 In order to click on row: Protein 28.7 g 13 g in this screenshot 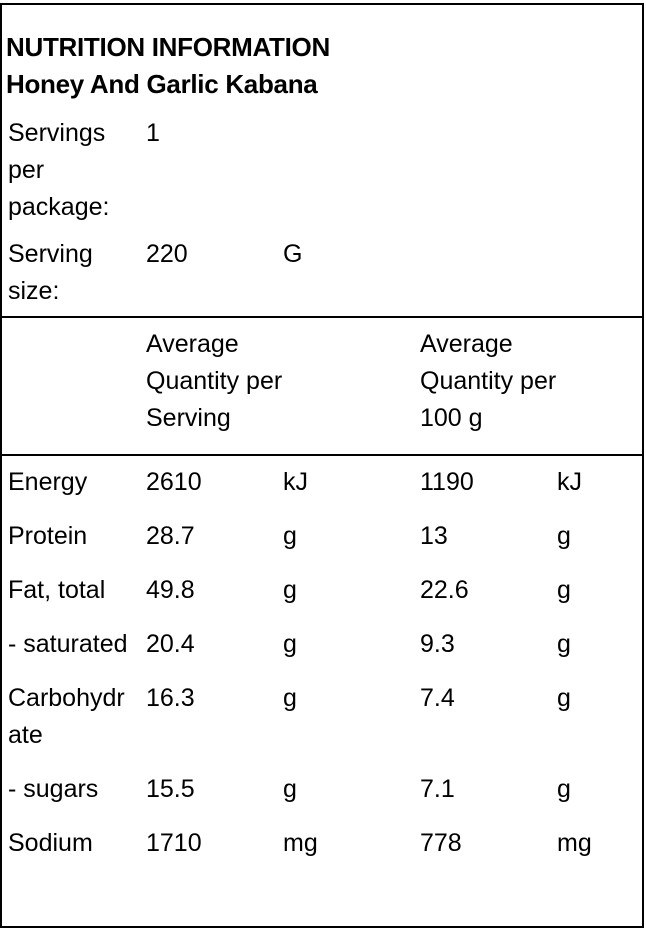, I will do `click(322, 537)`.